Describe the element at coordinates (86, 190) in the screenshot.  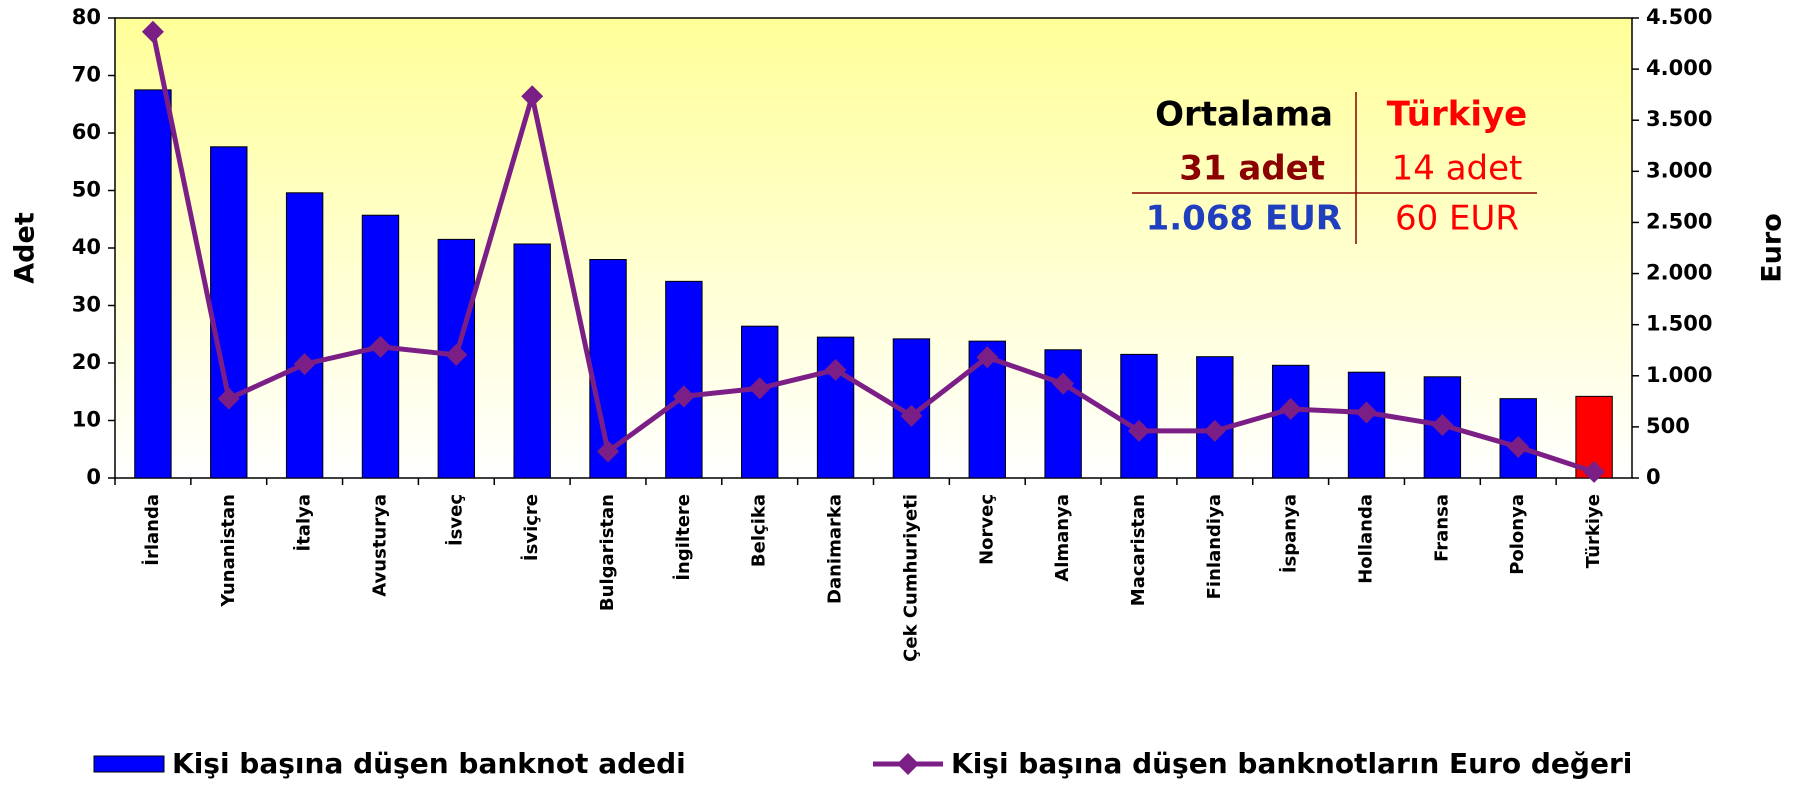
I see `y-tick-label: 50` at that location.